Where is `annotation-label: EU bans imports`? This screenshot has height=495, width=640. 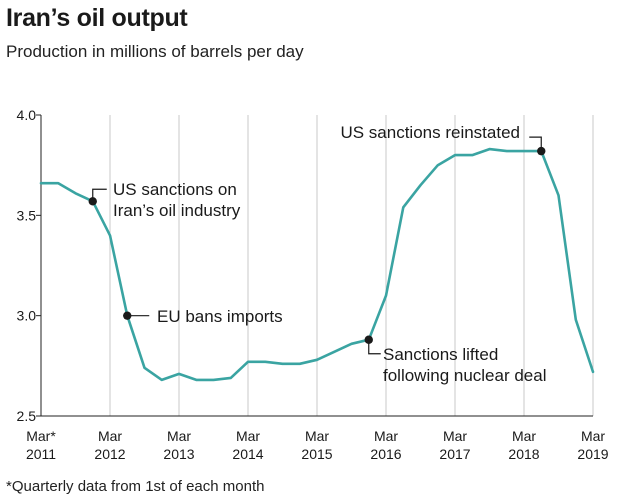
annotation-label: EU bans imports is located at coordinates (220, 316).